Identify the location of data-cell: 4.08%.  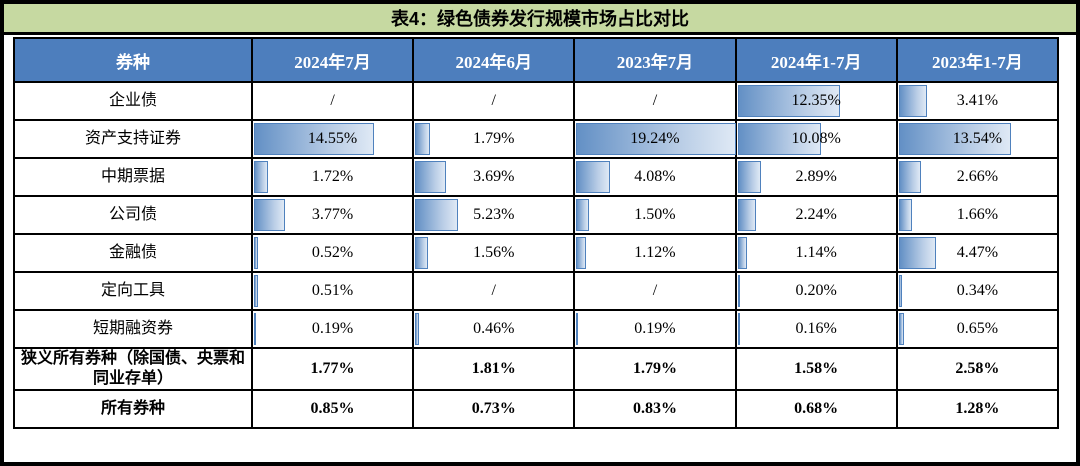
(655, 177).